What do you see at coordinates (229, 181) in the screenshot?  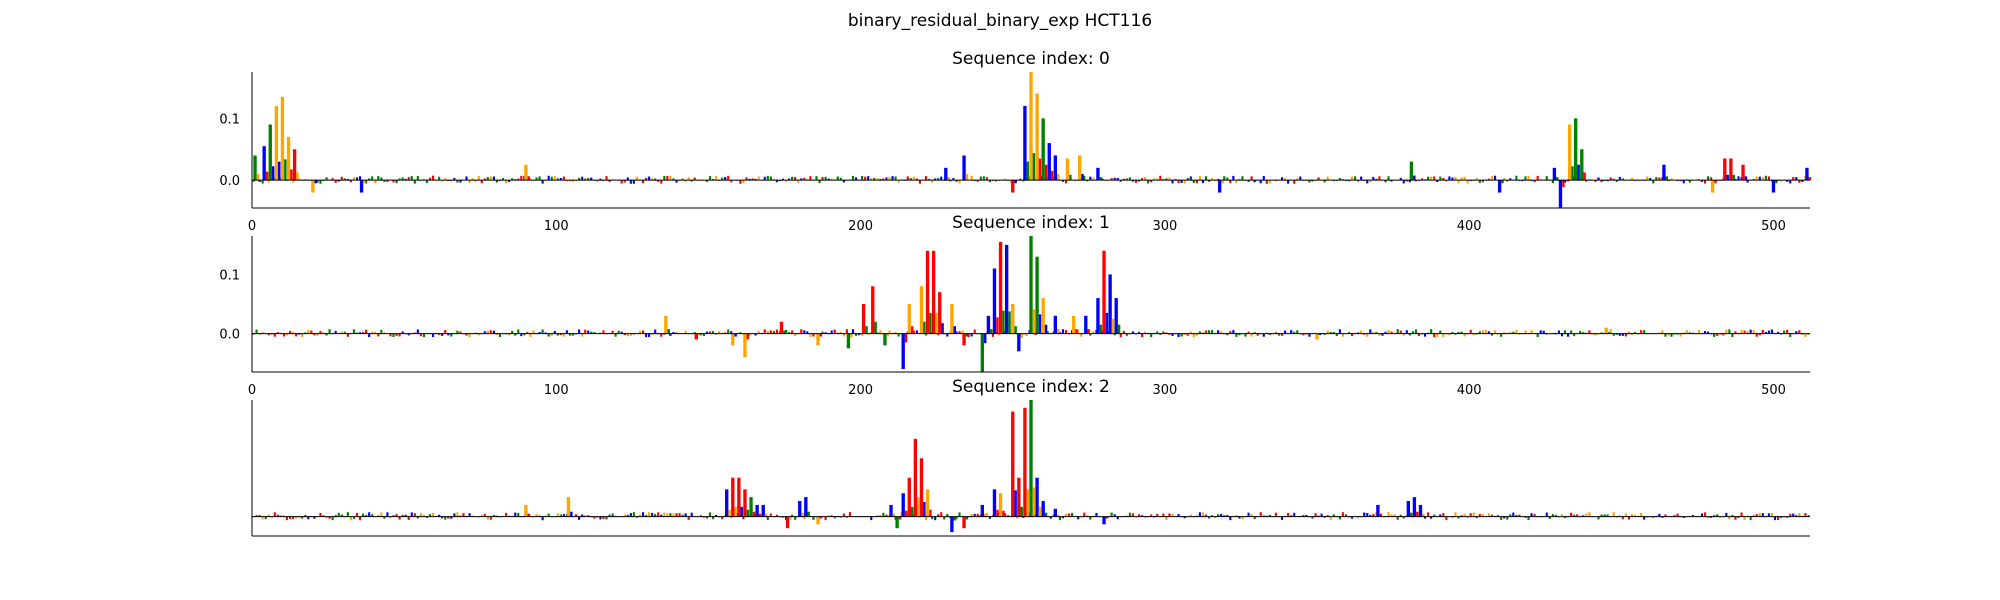 I see `y-tick-label: 0.0` at bounding box center [229, 181].